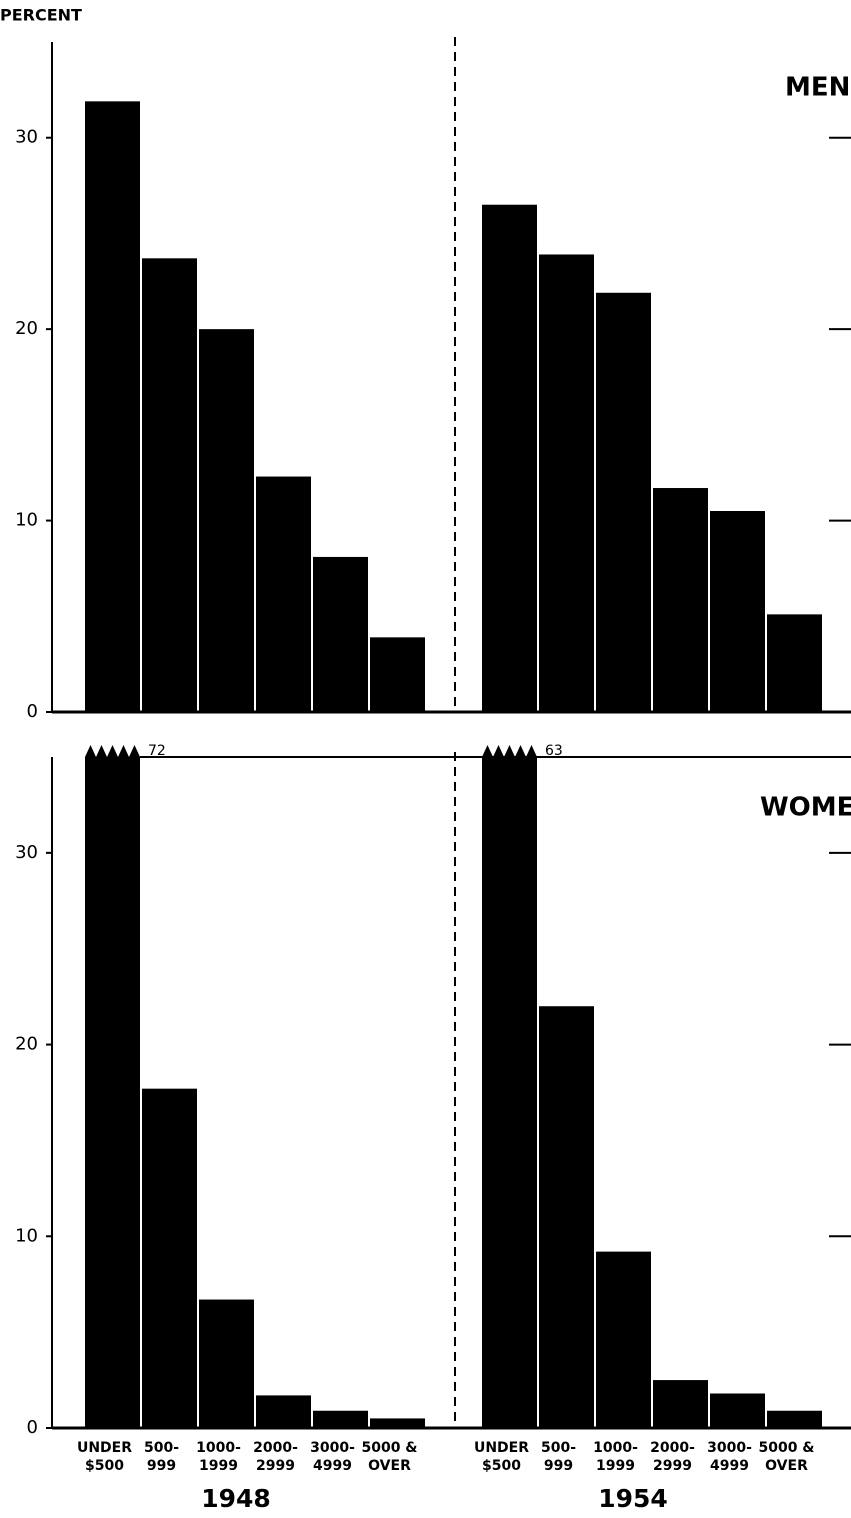  I want to click on y-axis-label: PERCENT, so click(41, 15).